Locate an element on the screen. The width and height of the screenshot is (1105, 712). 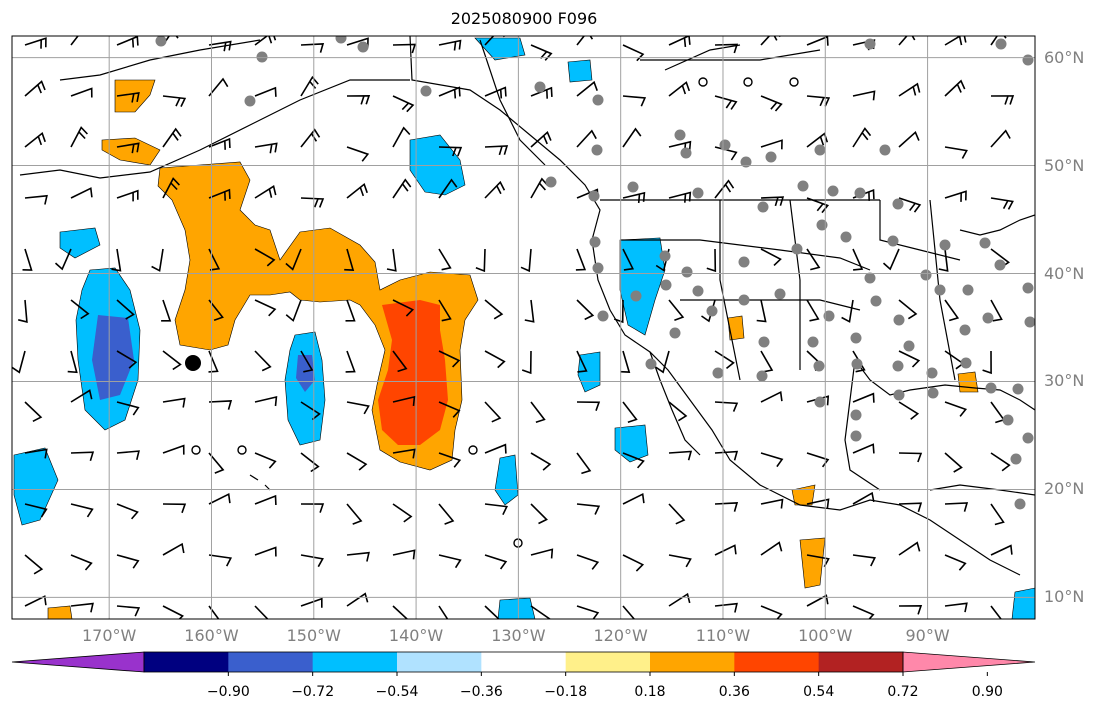
colorbar-segment is located at coordinates (271, 662).